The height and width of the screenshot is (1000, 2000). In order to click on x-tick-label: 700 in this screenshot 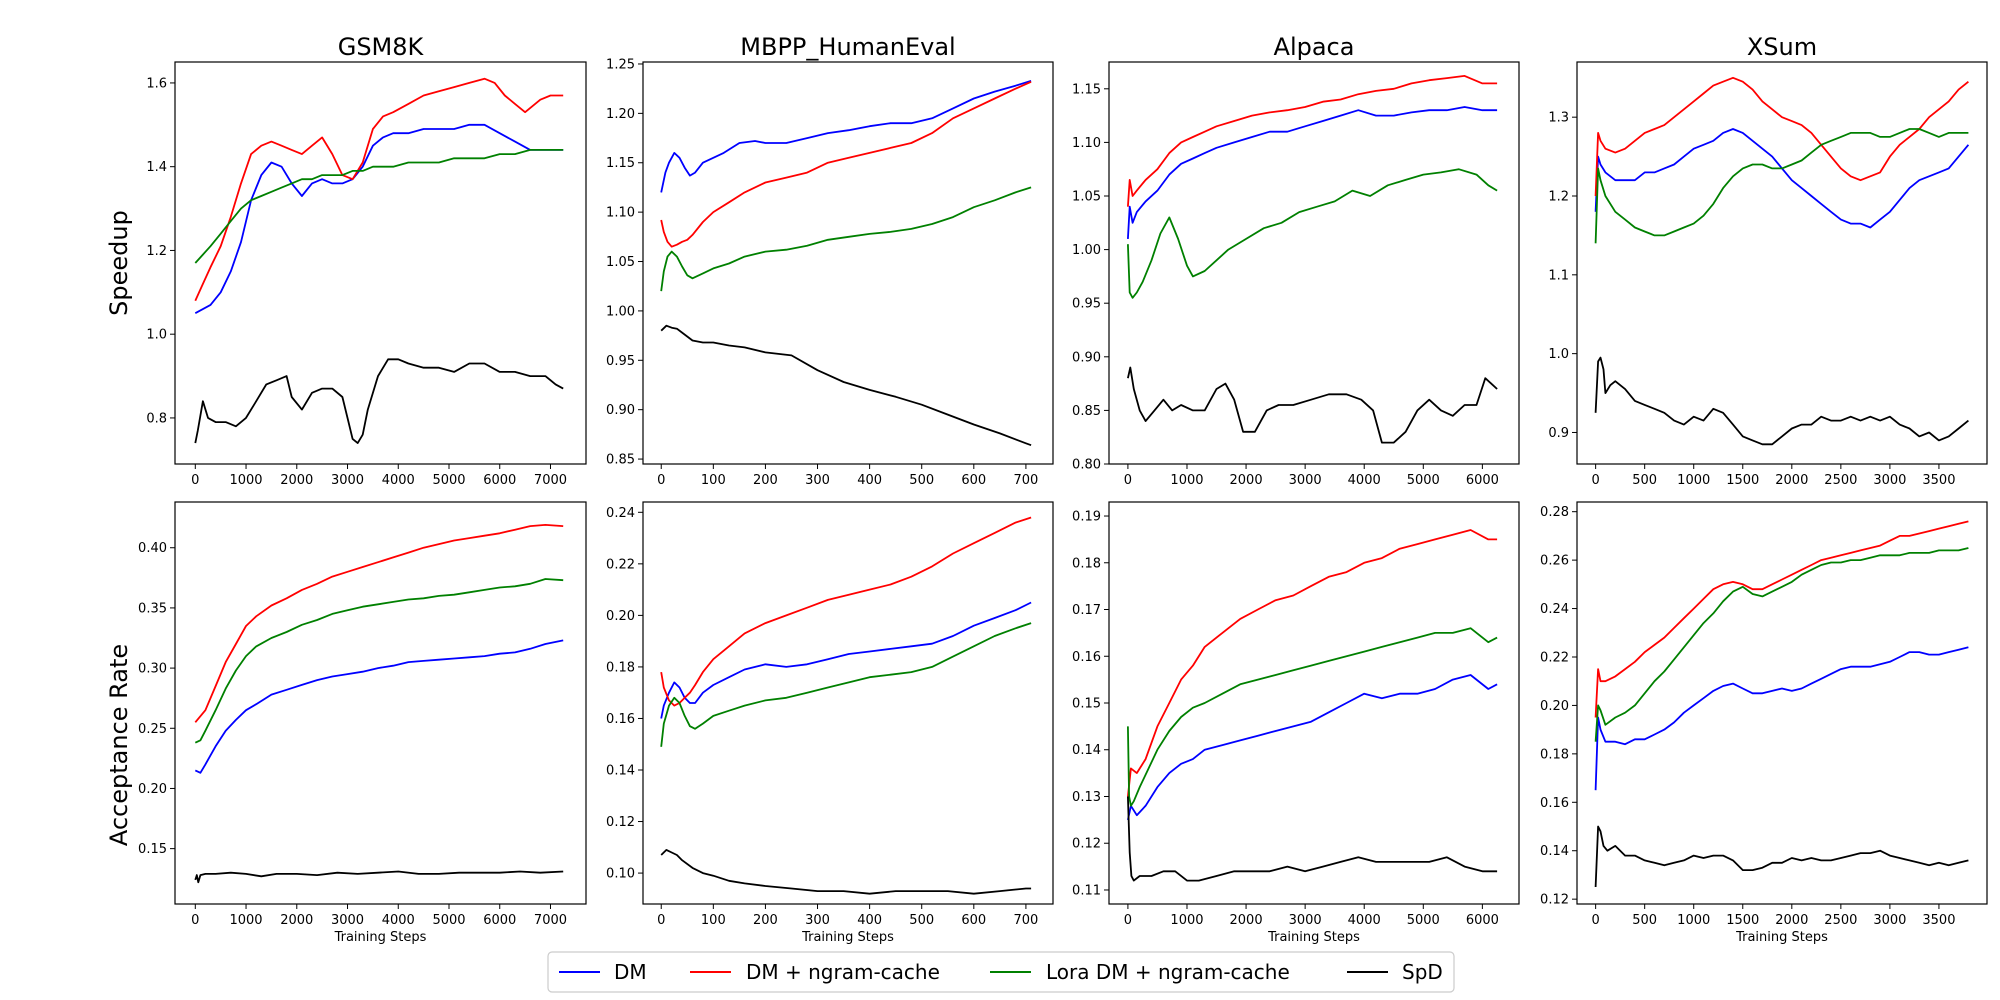, I will do `click(1025, 920)`.